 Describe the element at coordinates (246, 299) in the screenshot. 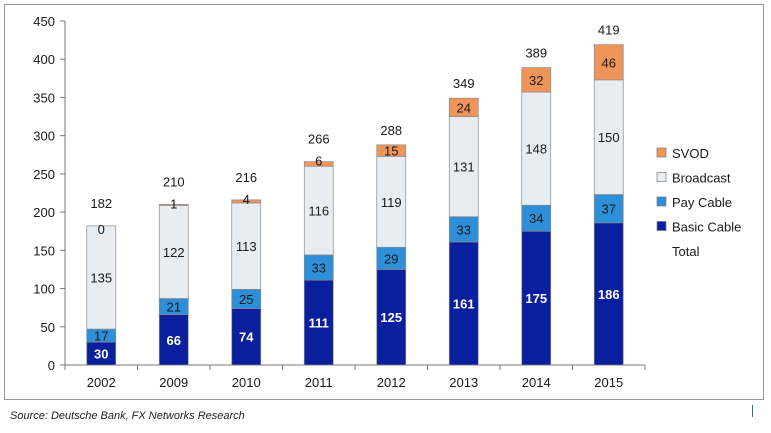

I see `data-label-pay-cable: 25` at that location.